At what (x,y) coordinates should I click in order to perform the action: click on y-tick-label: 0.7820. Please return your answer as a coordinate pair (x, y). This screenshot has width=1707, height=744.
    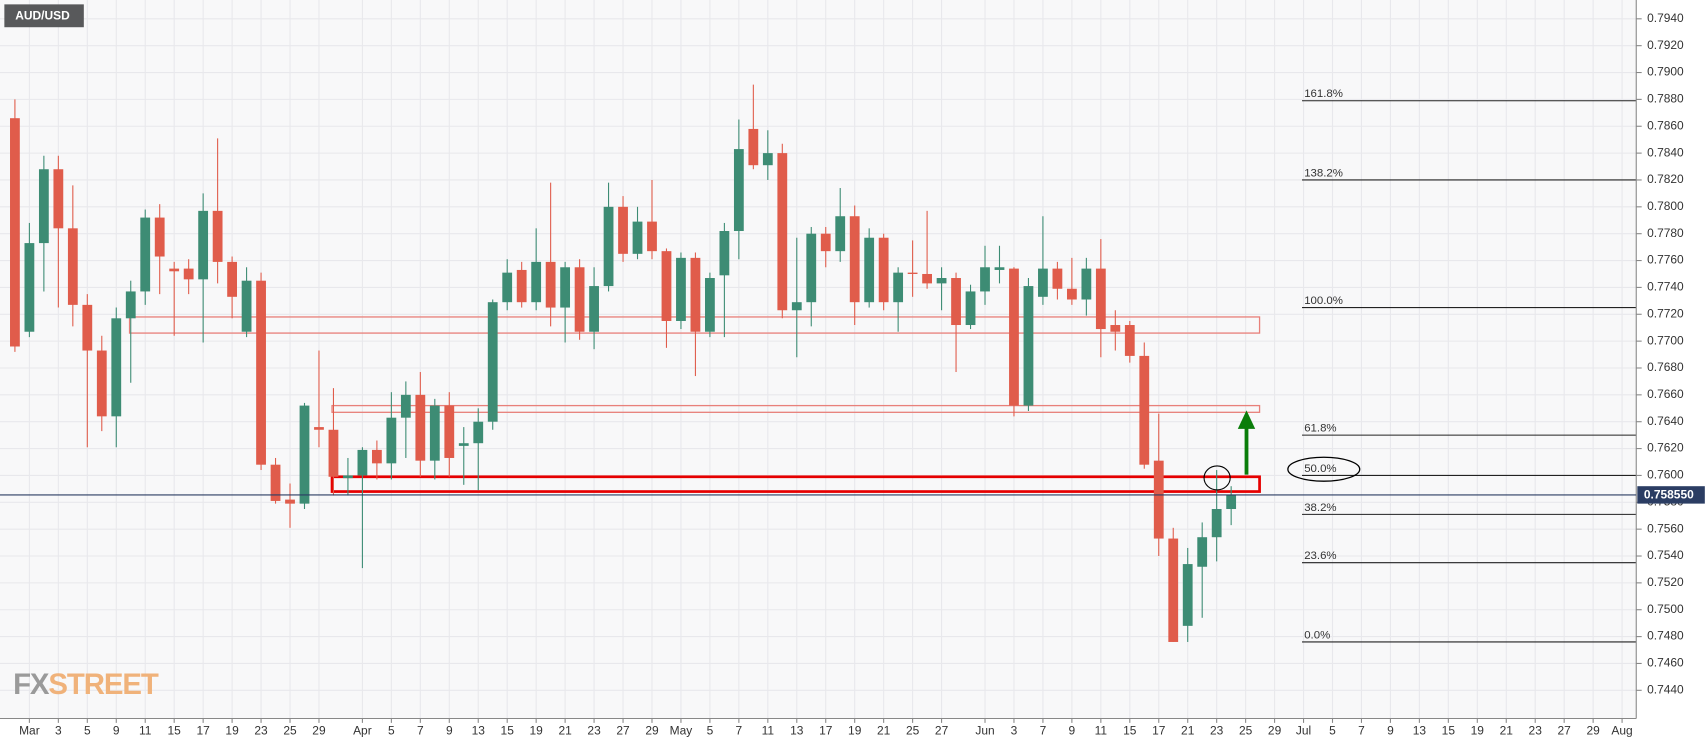
    Looking at the image, I should click on (1665, 179).